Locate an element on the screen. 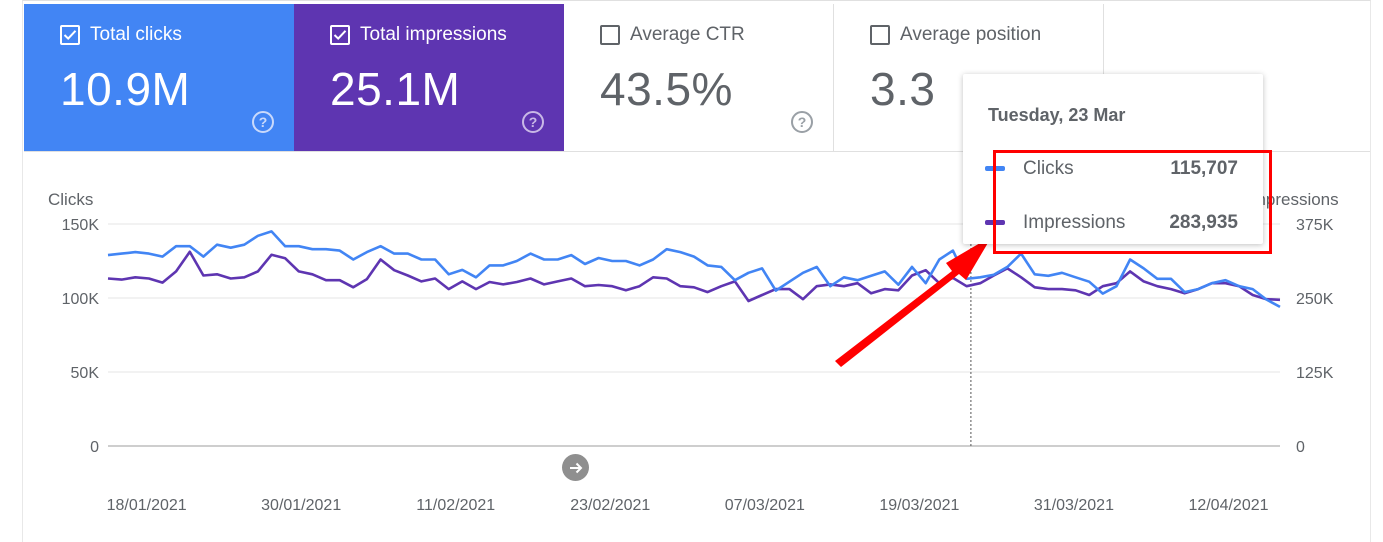  annotation-highlight-box is located at coordinates (1132, 202).